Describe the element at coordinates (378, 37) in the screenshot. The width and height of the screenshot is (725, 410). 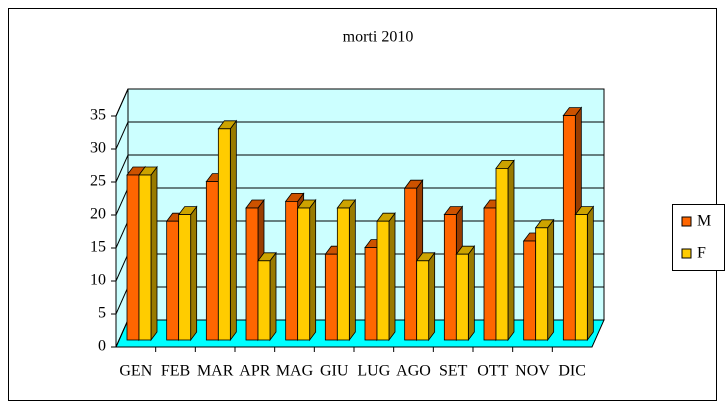
I see `chart-title: morti 2010` at that location.